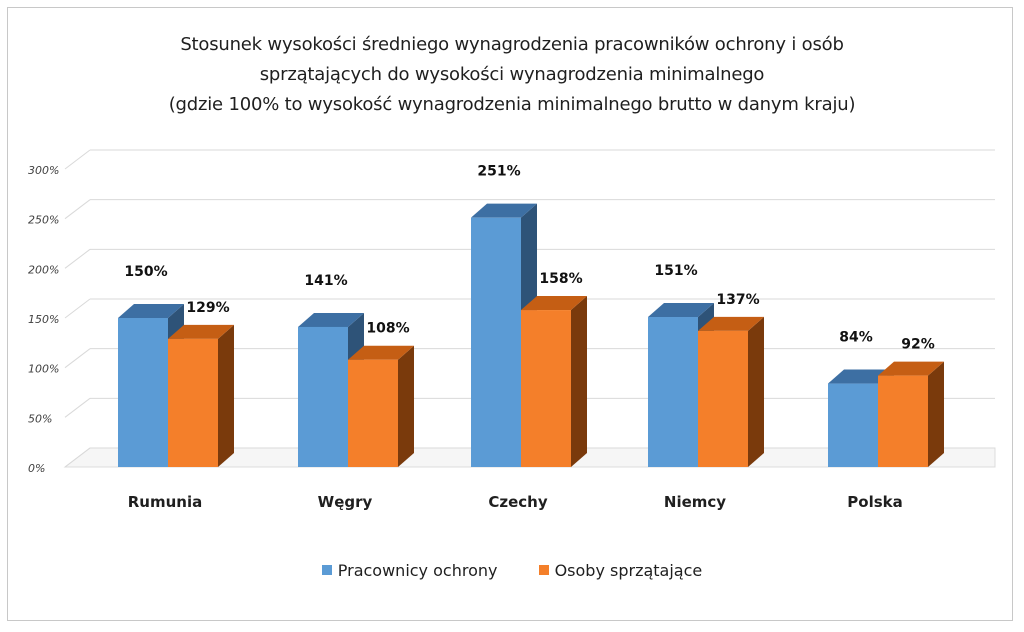 The width and height of the screenshot is (1024, 632). Describe the element at coordinates (43, 170) in the screenshot. I see `y-tick-label: 300%` at that location.